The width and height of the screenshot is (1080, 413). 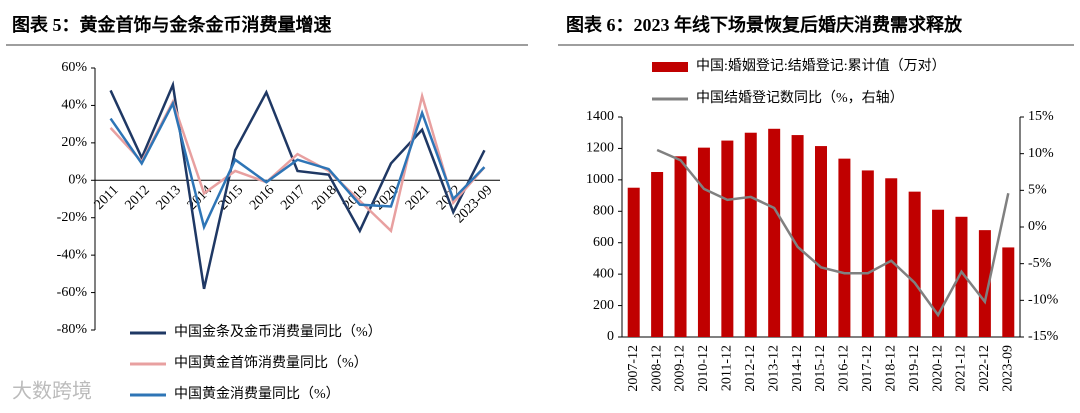 I want to click on y2-tick-label: -15%, so click(x=1043, y=336).